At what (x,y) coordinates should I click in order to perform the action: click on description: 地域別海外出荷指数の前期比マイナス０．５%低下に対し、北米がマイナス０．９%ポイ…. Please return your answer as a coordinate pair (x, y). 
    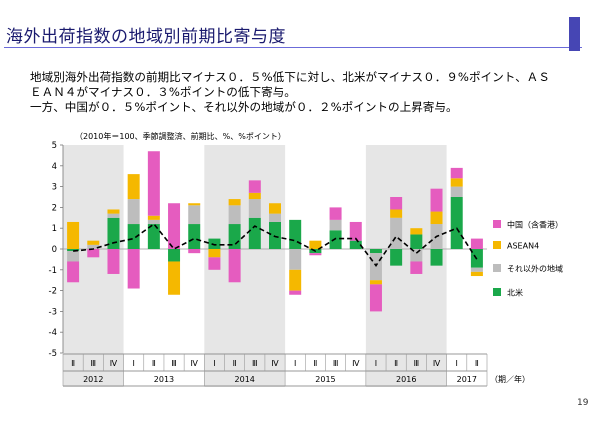
    Looking at the image, I should click on (315, 92).